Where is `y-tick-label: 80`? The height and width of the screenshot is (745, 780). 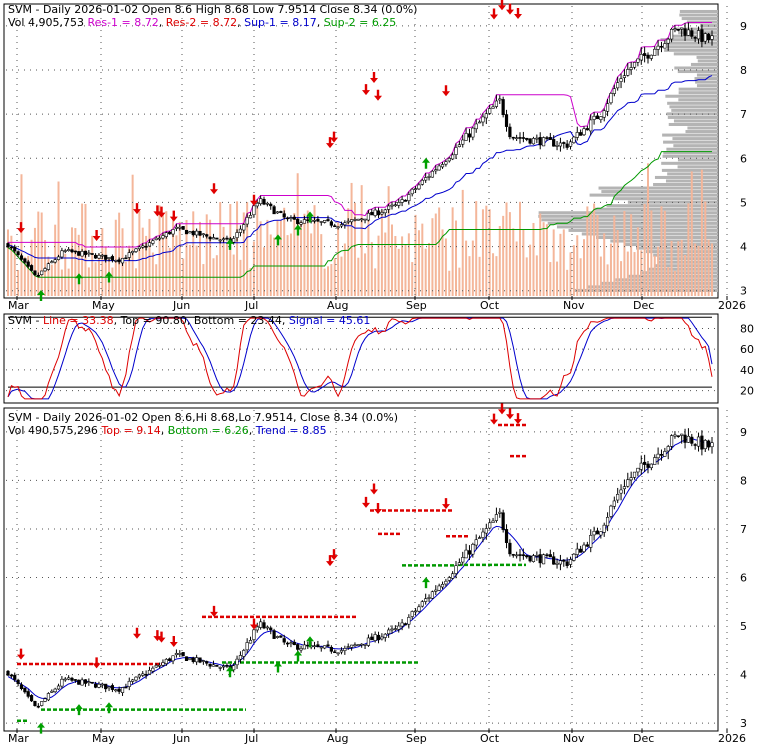 y-tick-label: 80 is located at coordinates (747, 328).